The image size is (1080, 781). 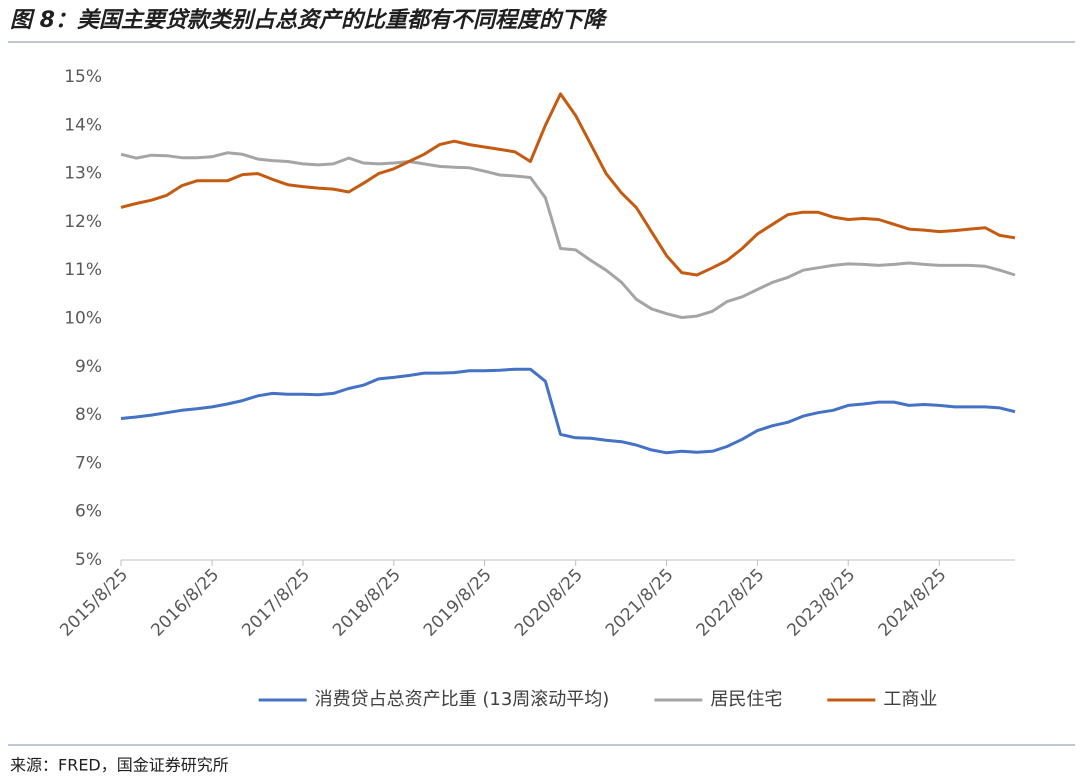 What do you see at coordinates (83, 77) in the screenshot?
I see `y-tick-label: 15%` at bounding box center [83, 77].